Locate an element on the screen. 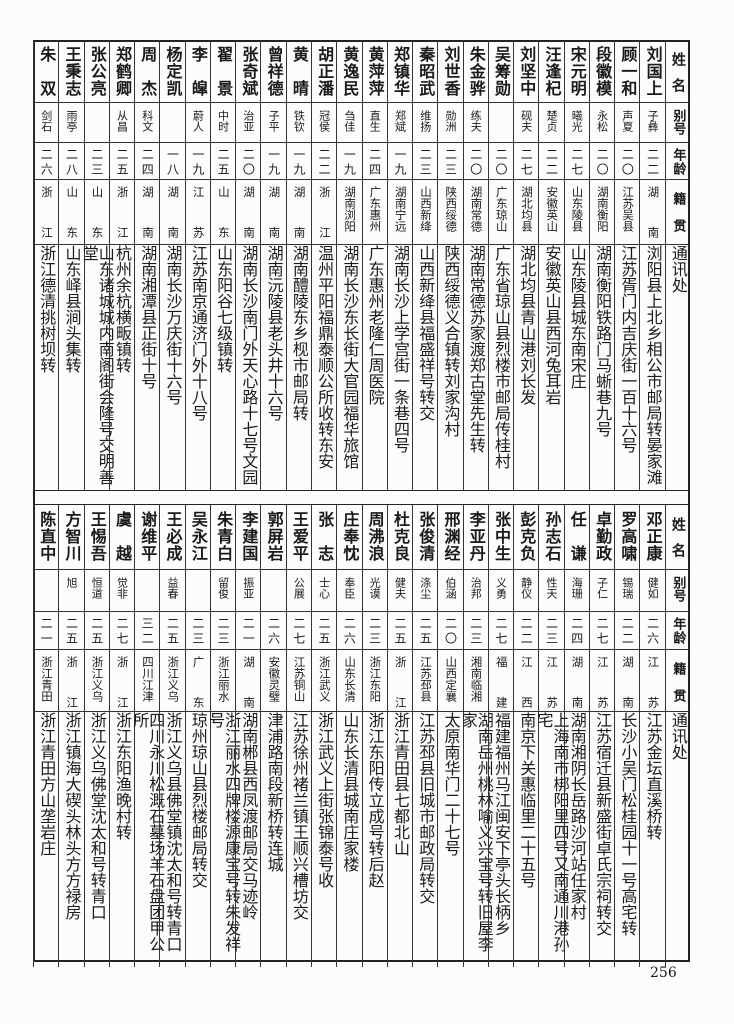 This screenshot has height=1024, width=734. address-text: 福建福州马江闽安下亭头长柄乡 is located at coordinates (501, 824).